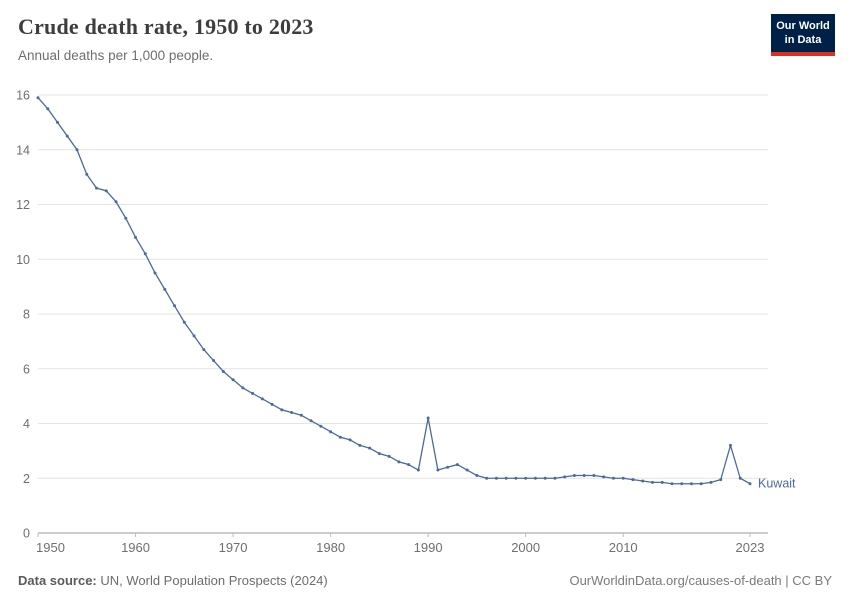  I want to click on series-end-label: Kuwait, so click(777, 484).